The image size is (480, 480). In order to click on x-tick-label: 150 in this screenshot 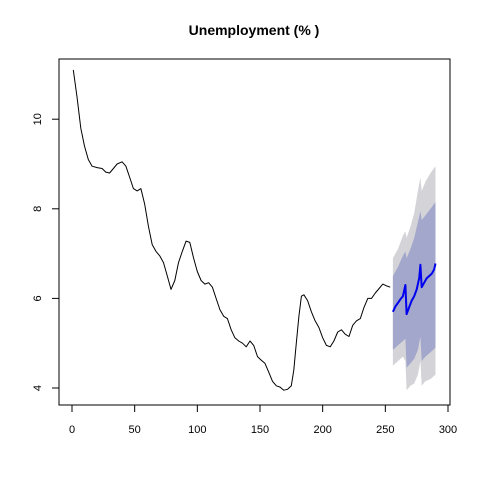, I will do `click(260, 430)`.